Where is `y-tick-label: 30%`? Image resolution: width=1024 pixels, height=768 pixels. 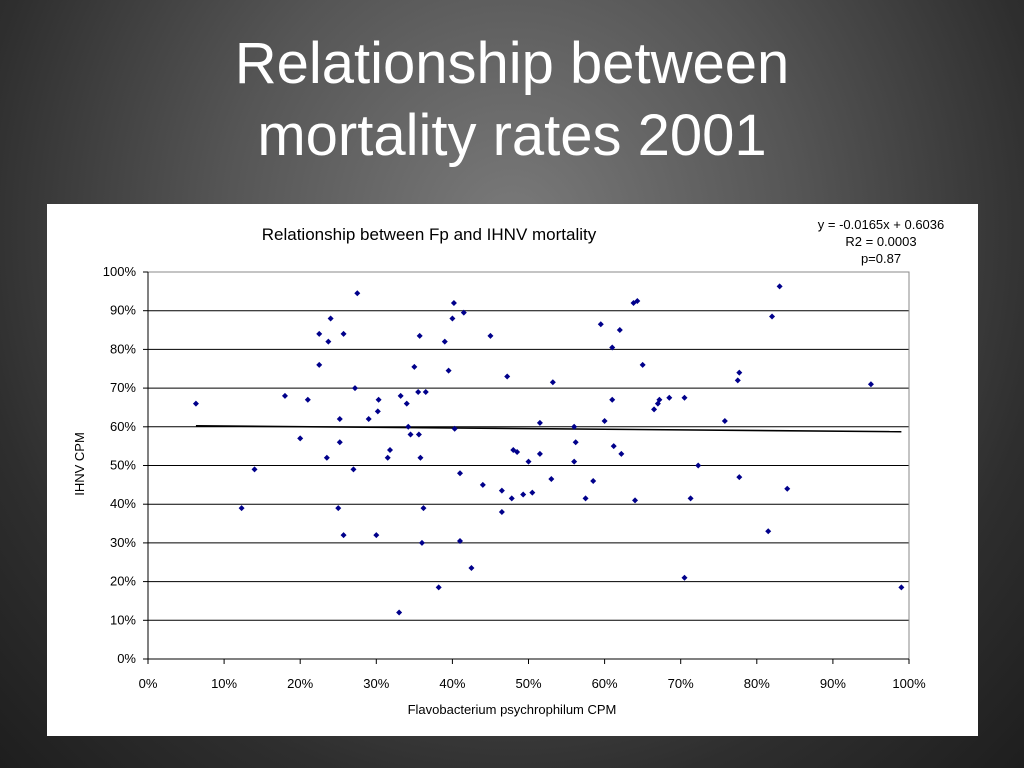 y-tick-label: 30% is located at coordinates (123, 542).